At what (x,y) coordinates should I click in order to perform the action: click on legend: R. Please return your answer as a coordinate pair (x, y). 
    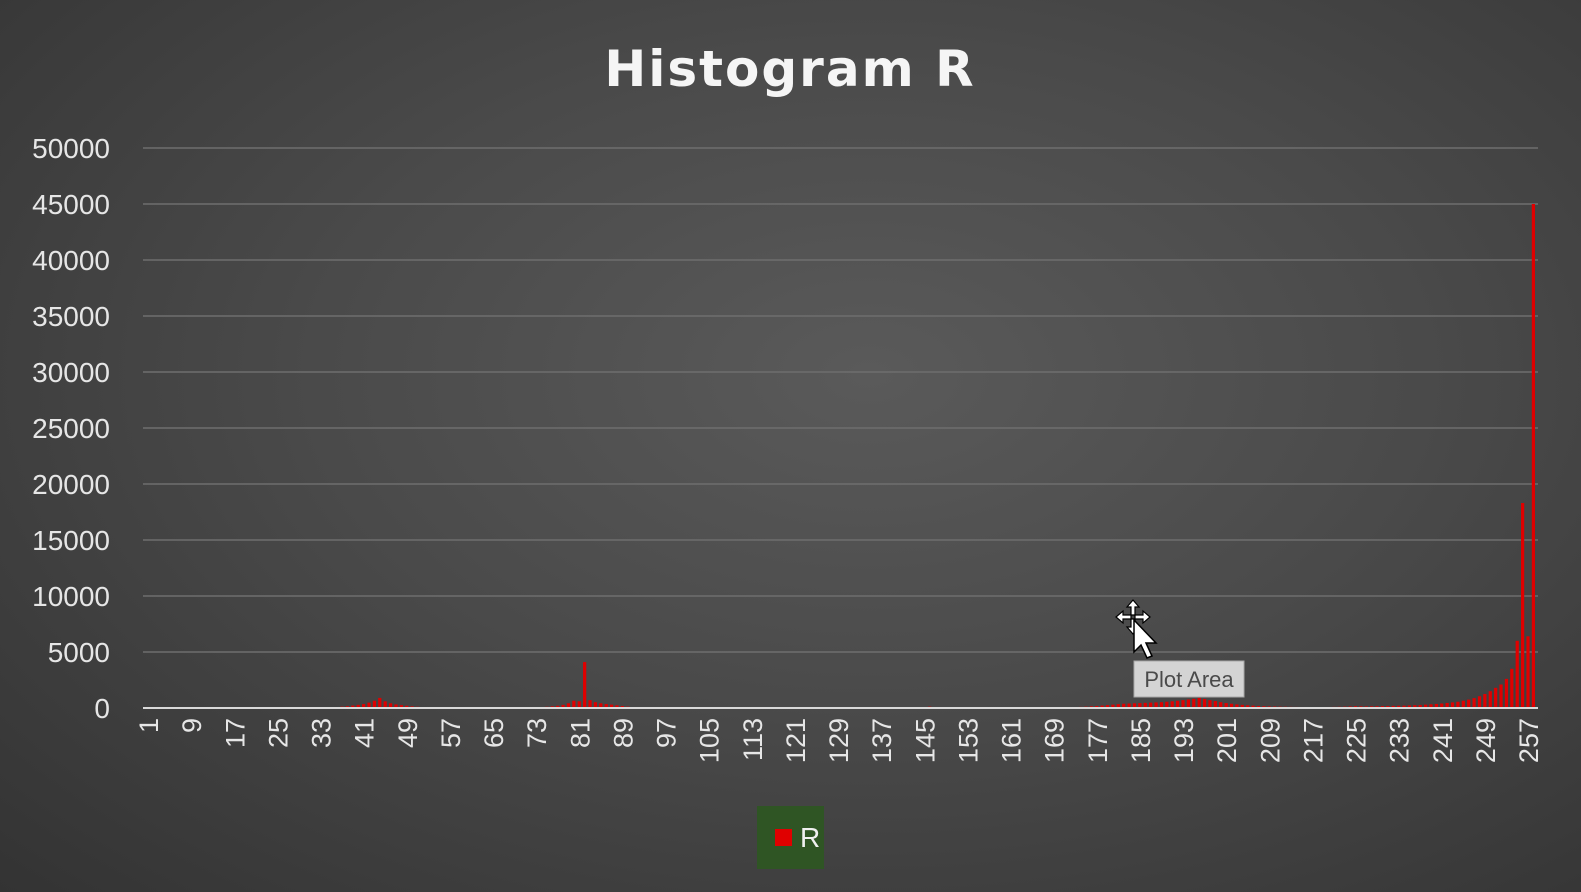
    Looking at the image, I should click on (790, 837).